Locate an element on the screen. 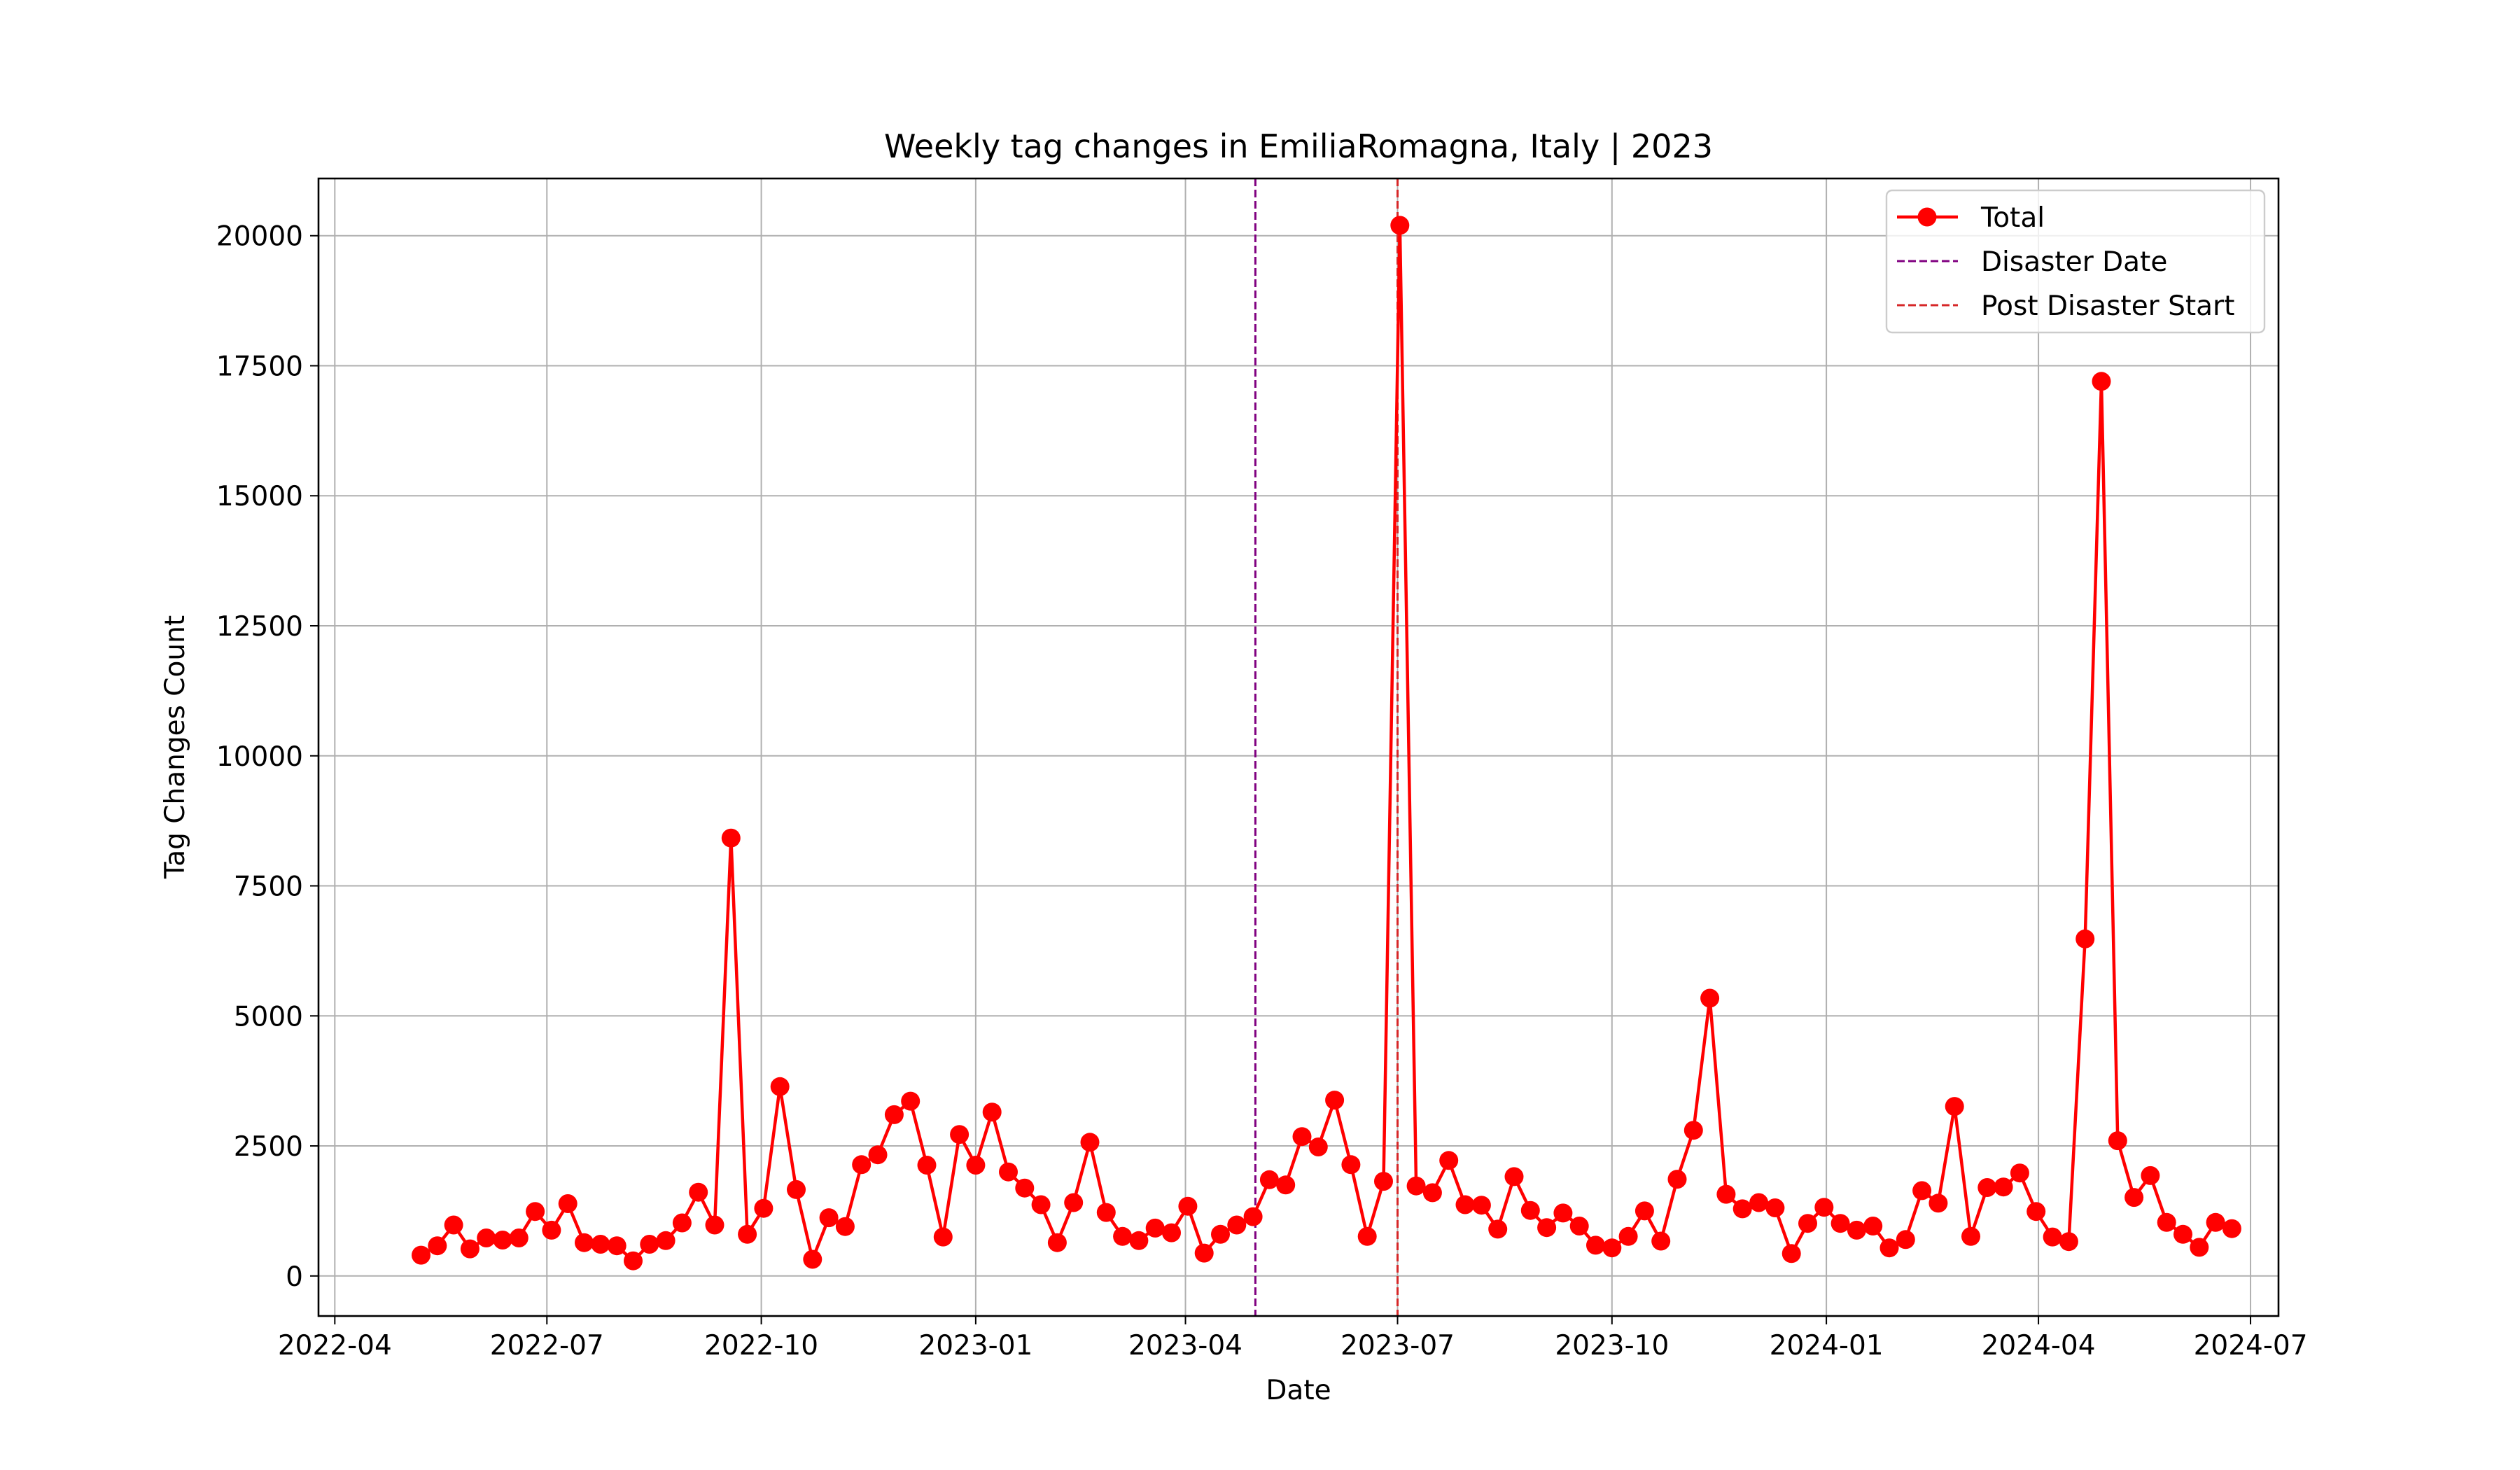 The height and width of the screenshot is (1470, 2520). legend: Total Disaster Date Post Disaster Start is located at coordinates (2075, 261).